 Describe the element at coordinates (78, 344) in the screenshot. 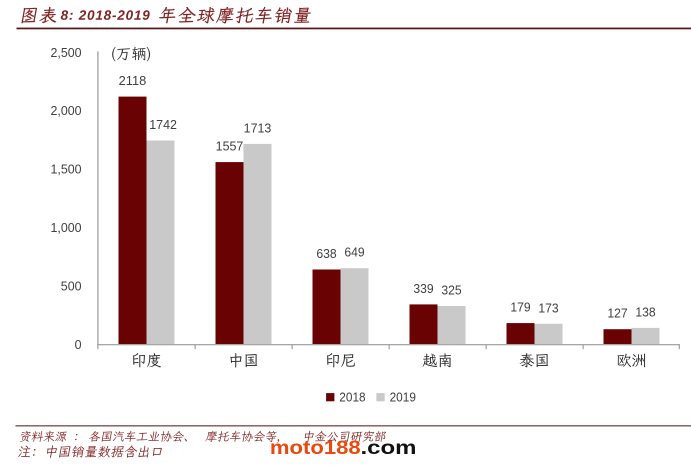

I see `svg-text: 0` at that location.